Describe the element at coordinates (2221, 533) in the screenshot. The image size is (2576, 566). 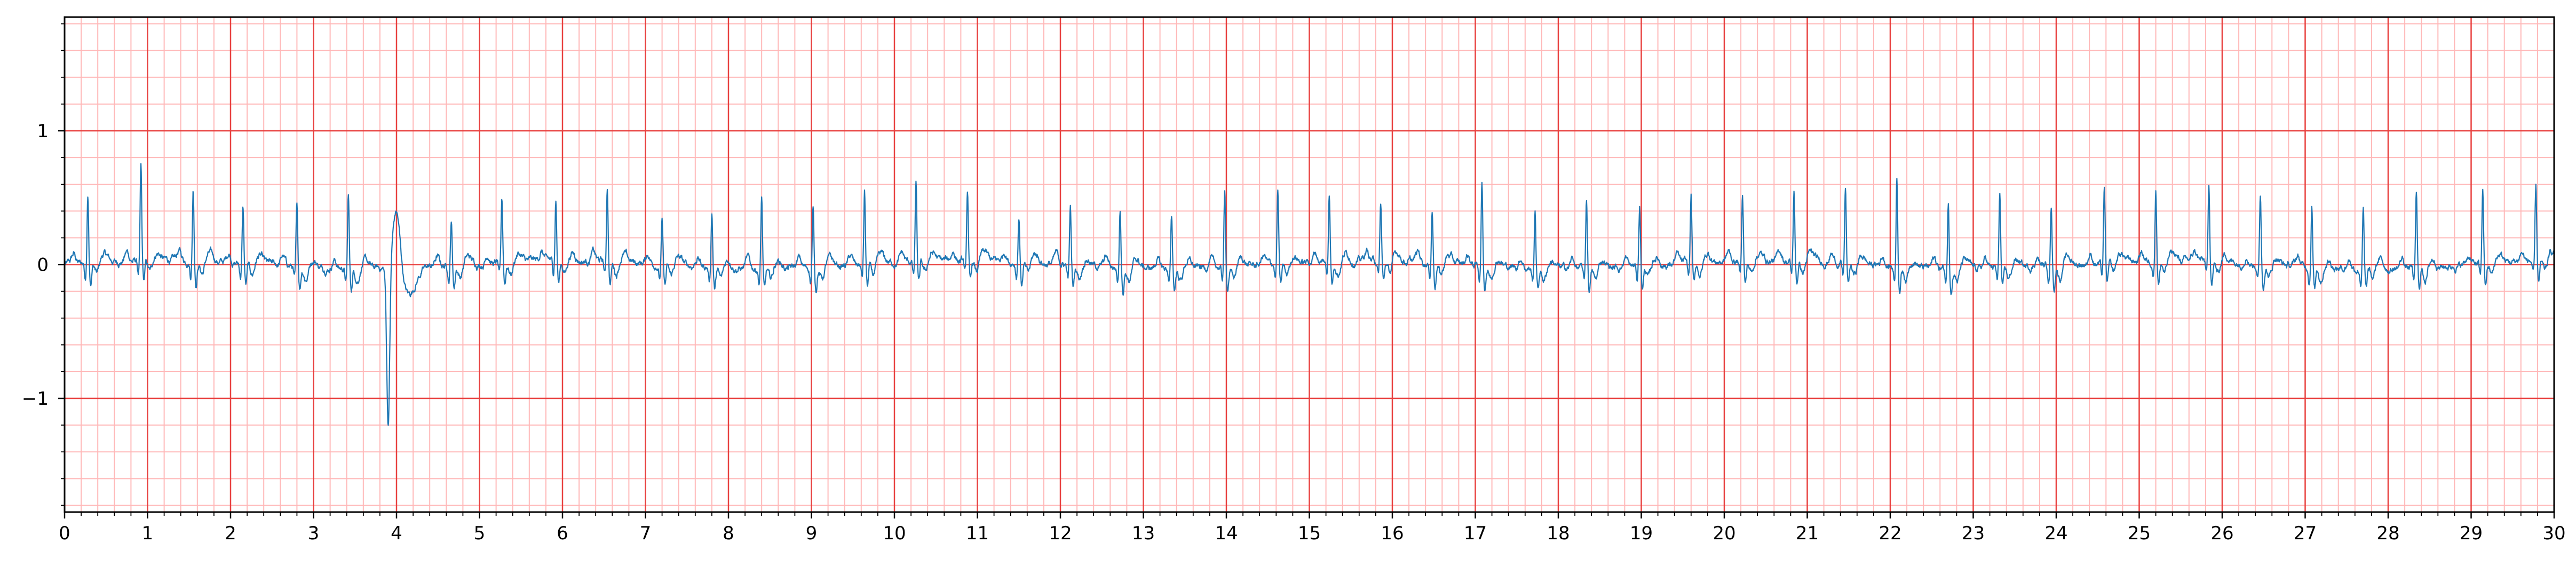
I see `x-tick-label: 26` at that location.